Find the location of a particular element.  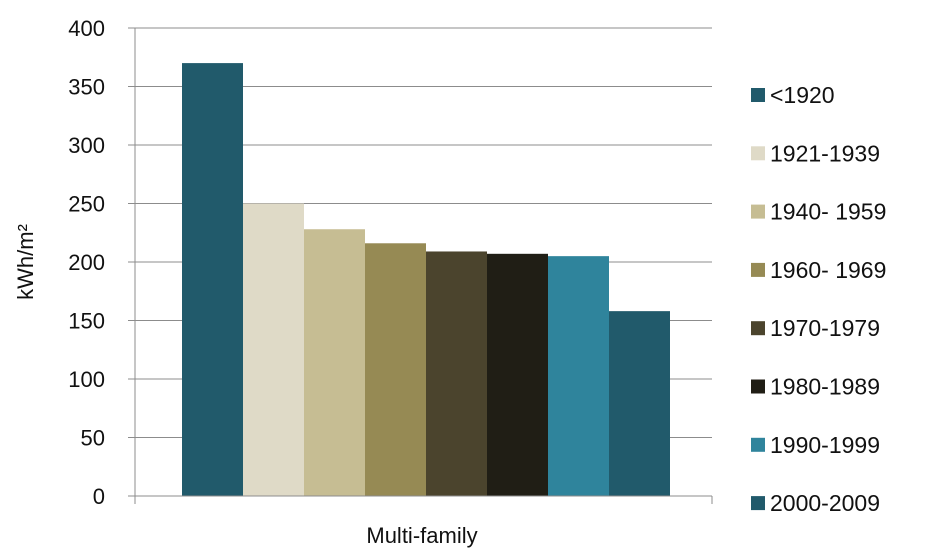

legend-item: 1940- 1959 is located at coordinates (818, 212).